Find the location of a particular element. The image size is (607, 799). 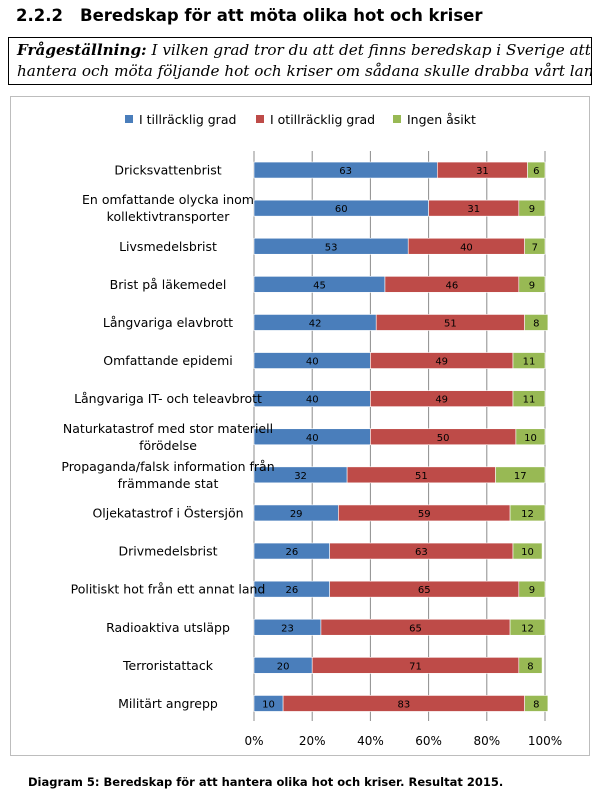

x-tick-label: 80% is located at coordinates (486, 741).